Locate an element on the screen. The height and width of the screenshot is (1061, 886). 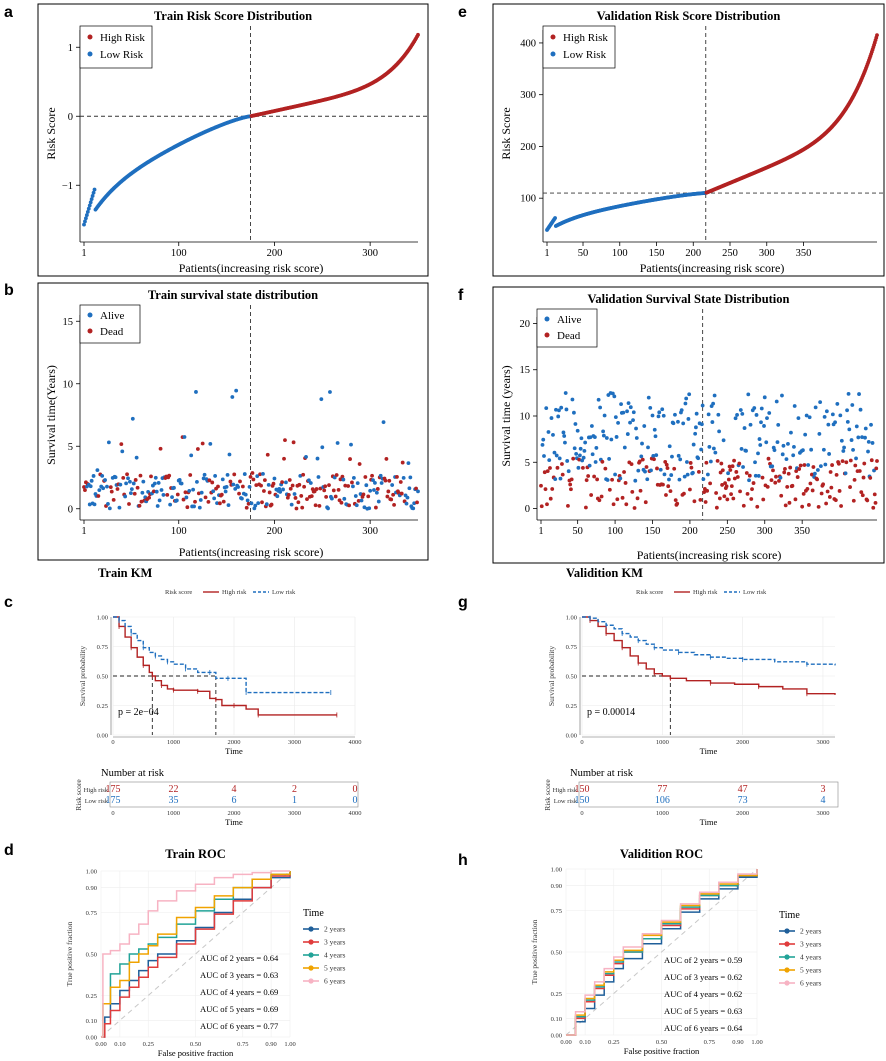
risk-table-count: 175 is located at coordinates (113, 789).